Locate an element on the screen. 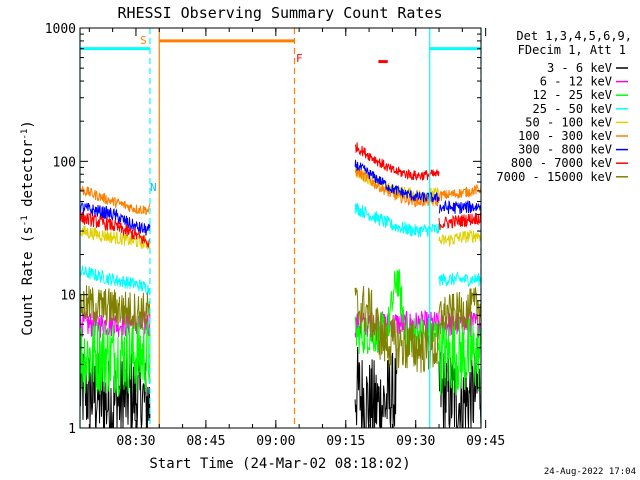  x-tick-label: 08:30 is located at coordinates (135, 441).